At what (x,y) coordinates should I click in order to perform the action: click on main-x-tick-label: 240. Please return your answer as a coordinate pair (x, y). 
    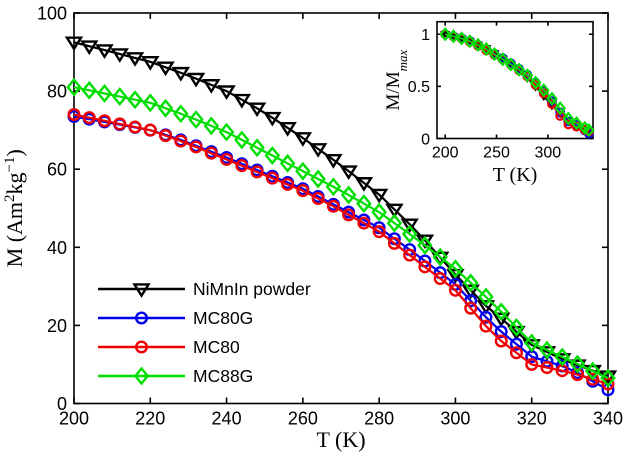
    Looking at the image, I should click on (227, 419).